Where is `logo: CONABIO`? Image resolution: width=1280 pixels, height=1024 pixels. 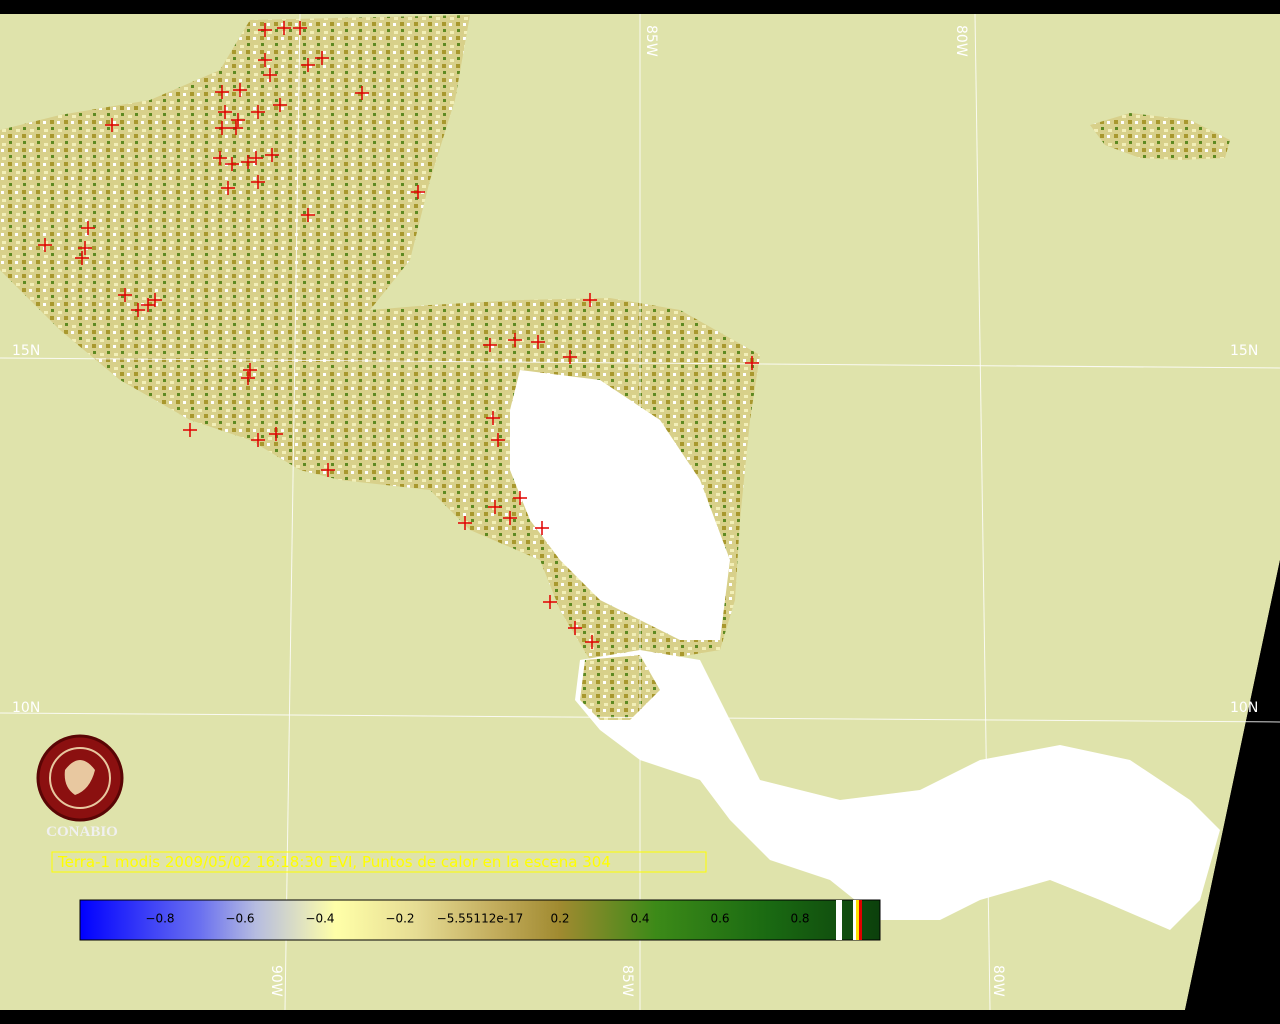 logo: CONABIO is located at coordinates (80, 787).